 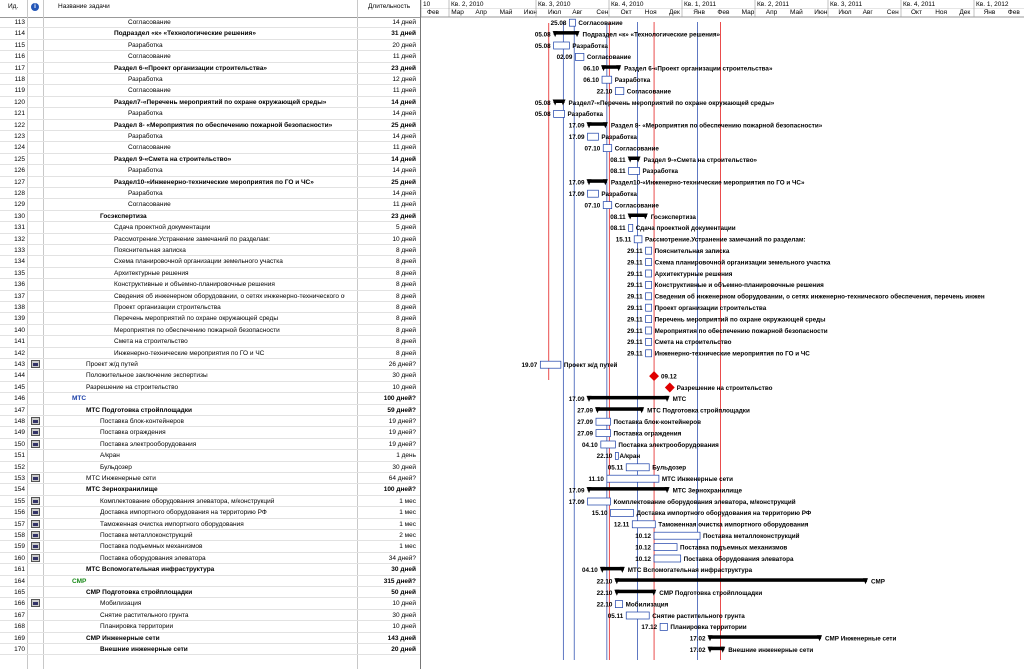 What do you see at coordinates (79, 399) in the screenshot?
I see `task-name: МТС` at bounding box center [79, 399].